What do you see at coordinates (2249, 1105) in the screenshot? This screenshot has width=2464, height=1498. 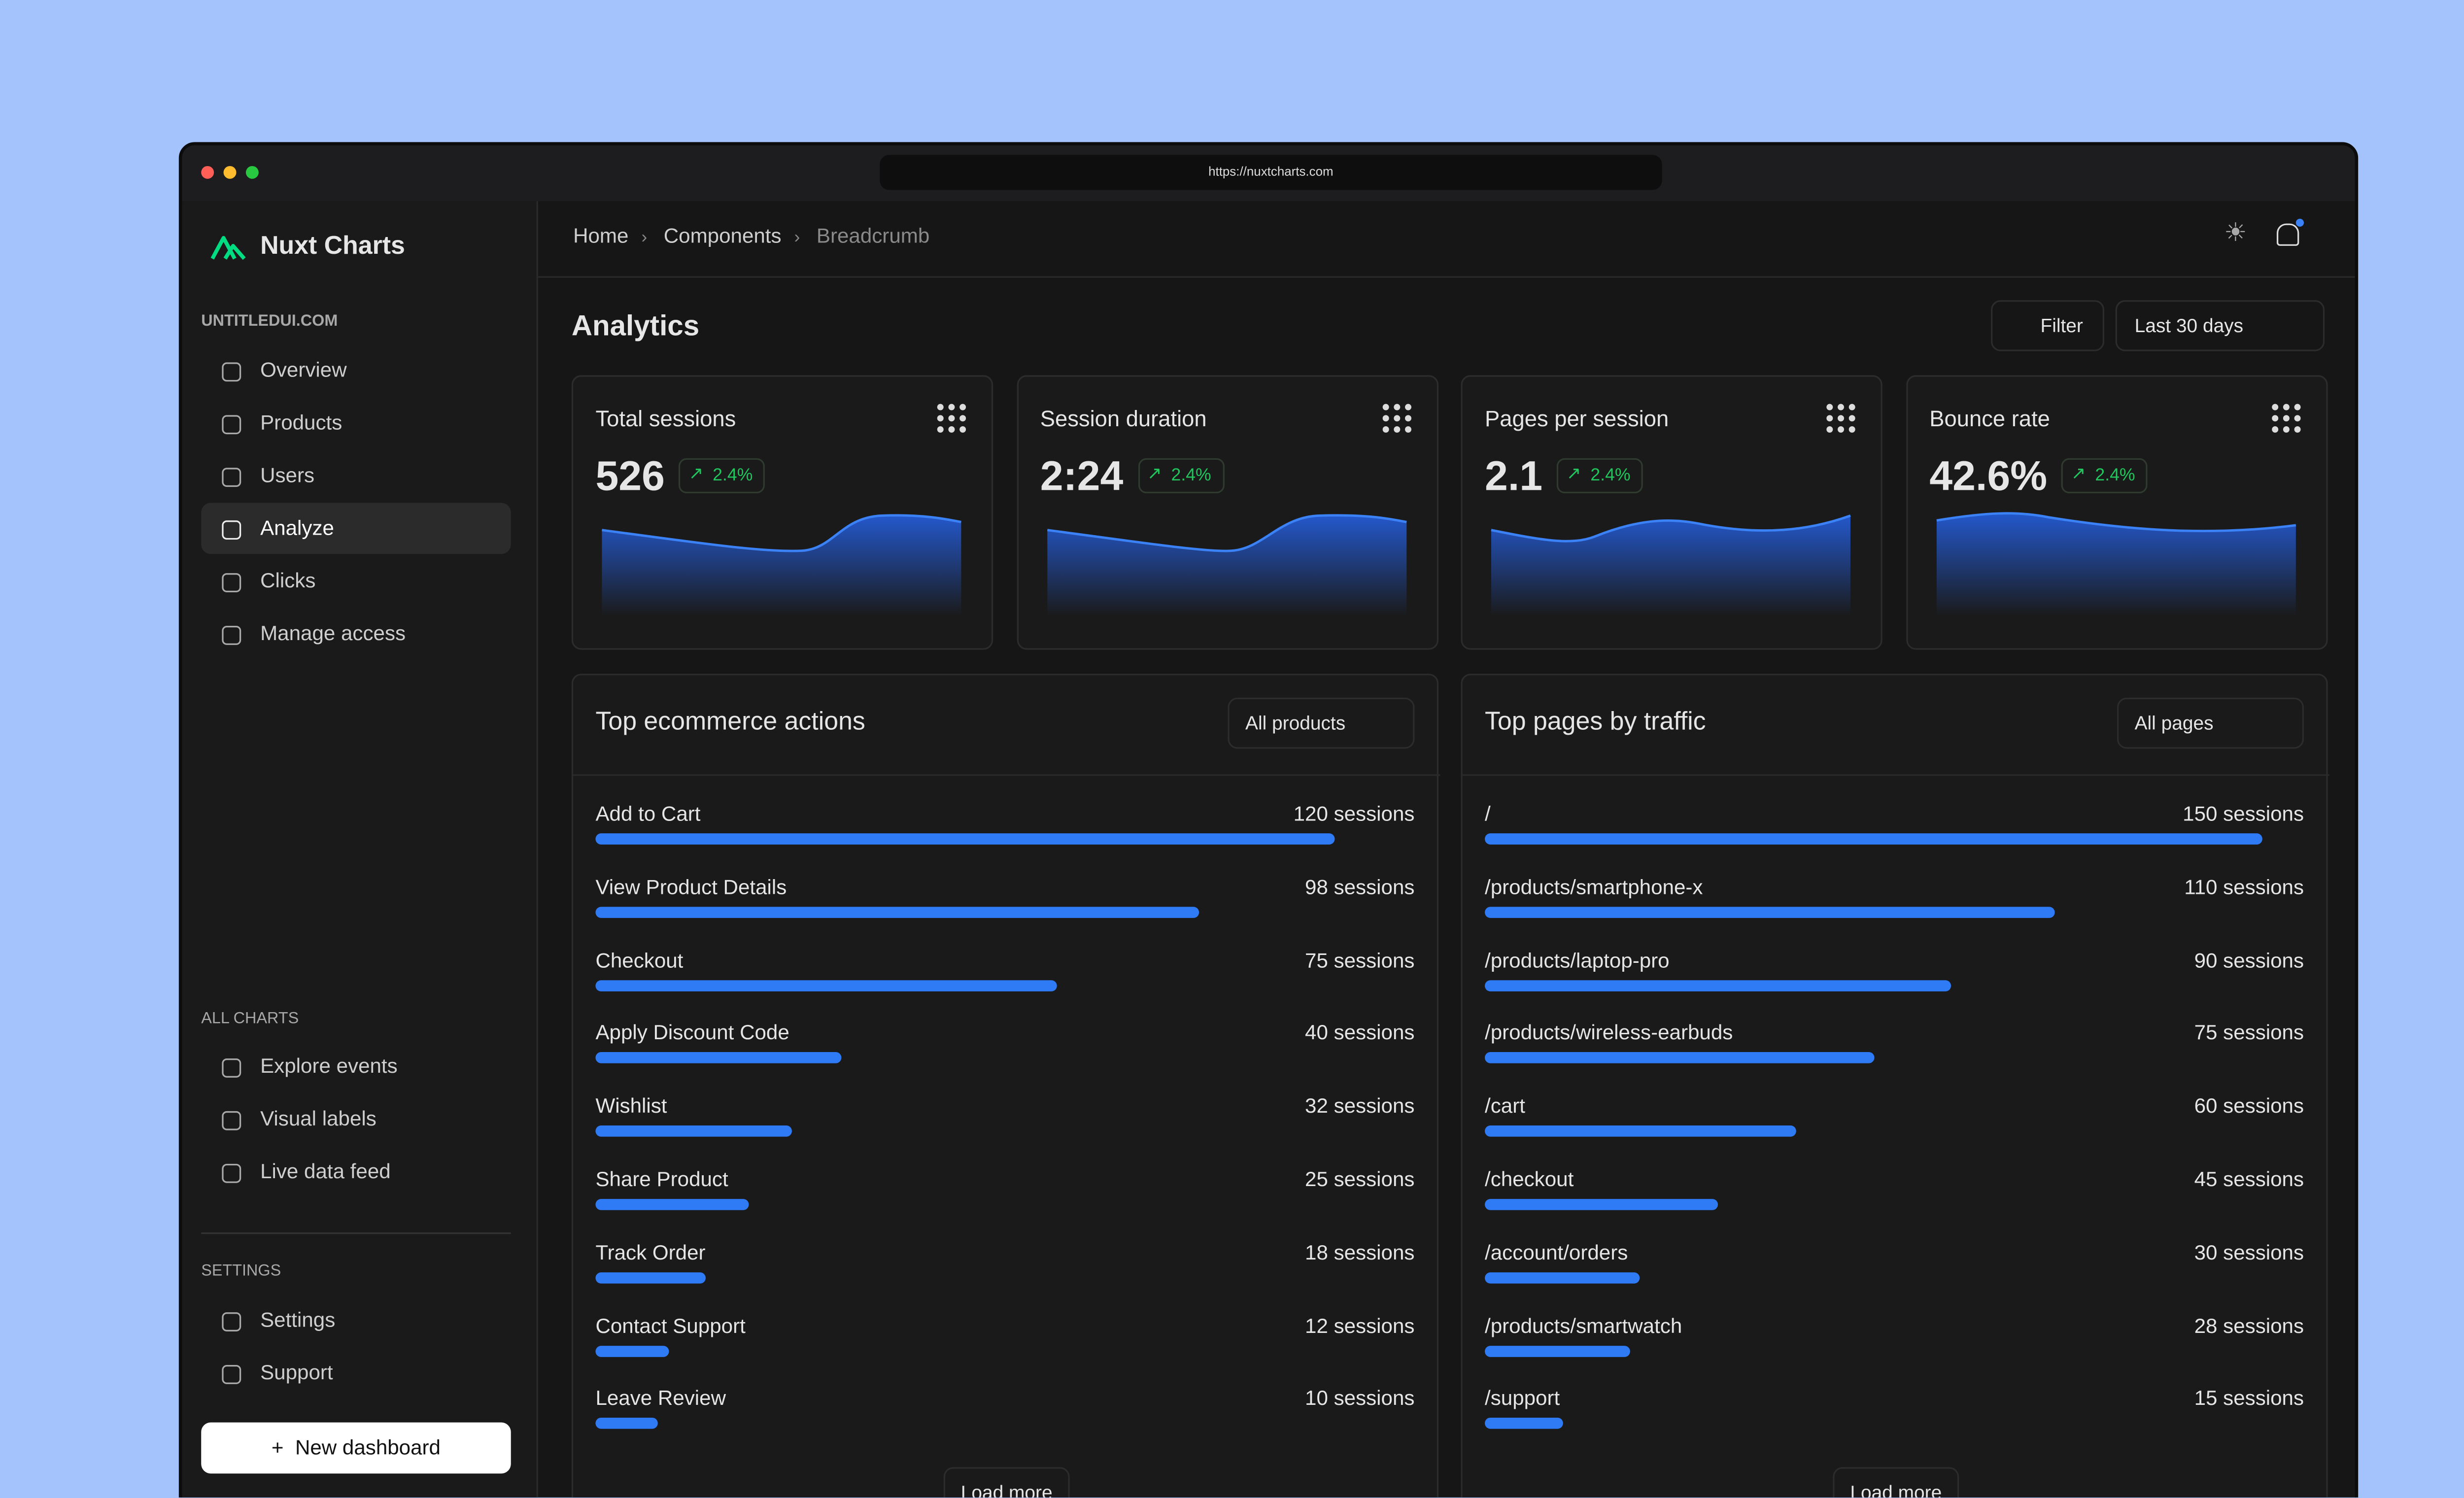 I see `item-value-label: 60 sessions` at bounding box center [2249, 1105].